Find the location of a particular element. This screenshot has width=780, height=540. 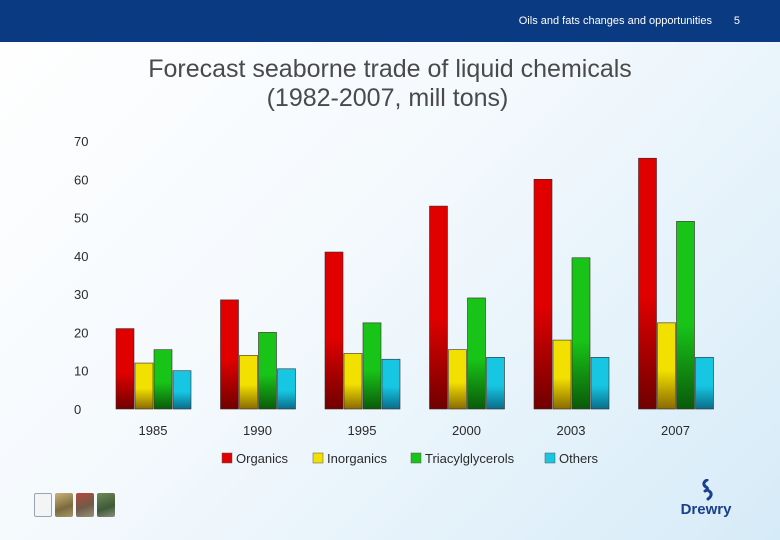

bar-inorganics-2003 is located at coordinates (562, 374).